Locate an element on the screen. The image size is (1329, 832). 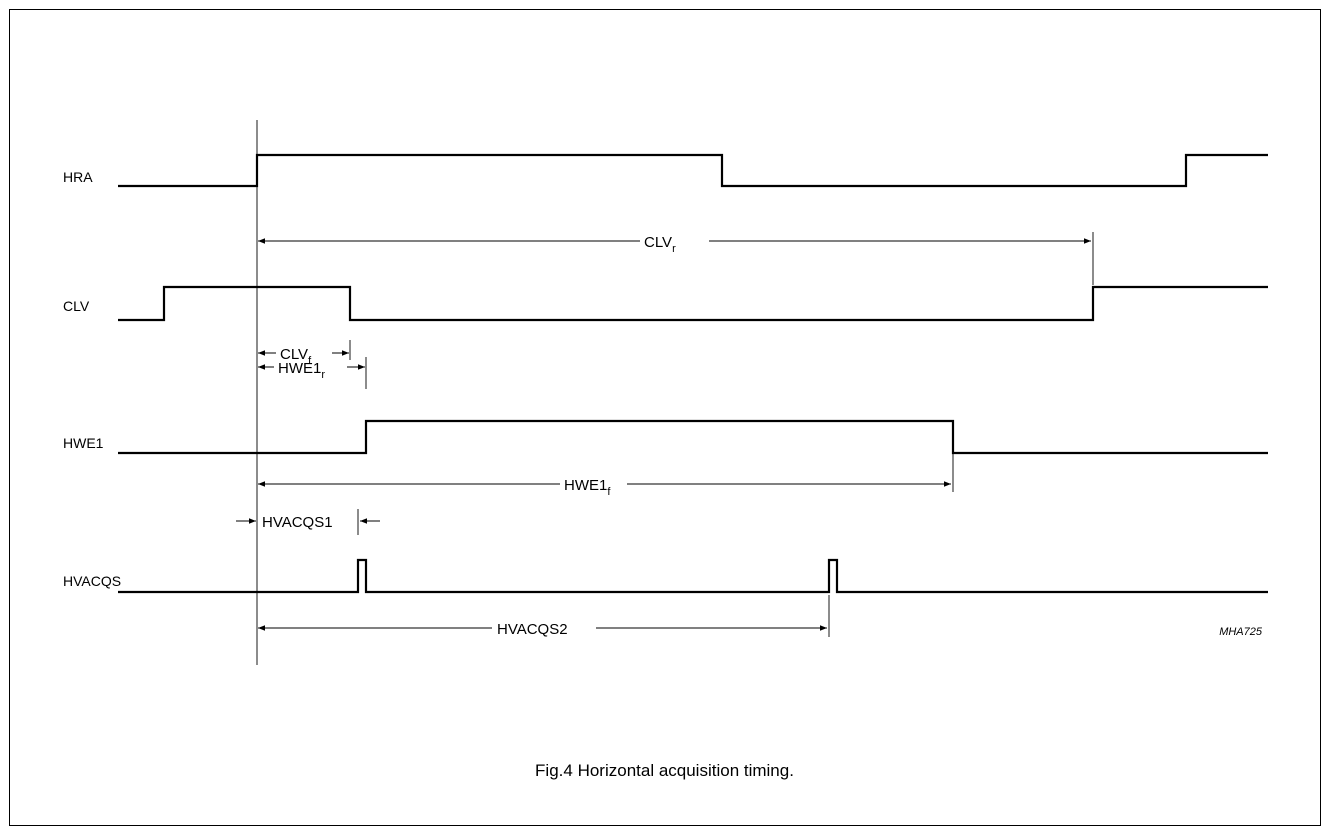
timing-label-hvacqs1: HVACQS1 is located at coordinates (297, 522).